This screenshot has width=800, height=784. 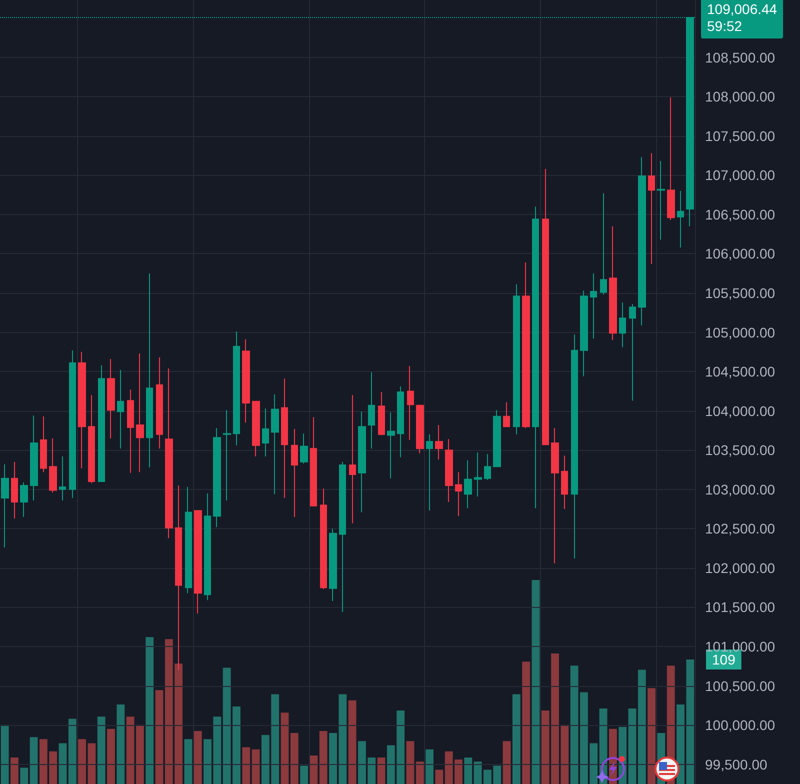 I want to click on y-tick-label: 102,500.00, so click(x=740, y=528).